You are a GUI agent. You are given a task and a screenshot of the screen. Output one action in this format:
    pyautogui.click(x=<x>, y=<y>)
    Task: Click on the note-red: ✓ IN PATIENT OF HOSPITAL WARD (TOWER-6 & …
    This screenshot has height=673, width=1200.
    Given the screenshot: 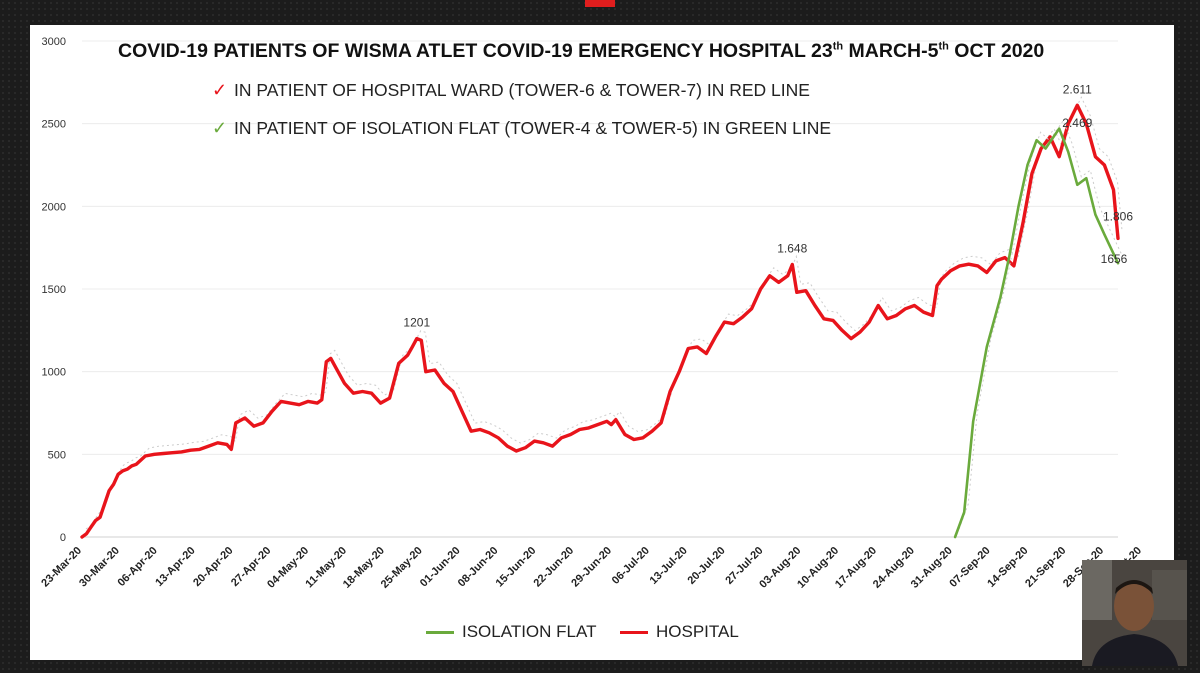 What is the action you would take?
    pyautogui.click(x=511, y=90)
    